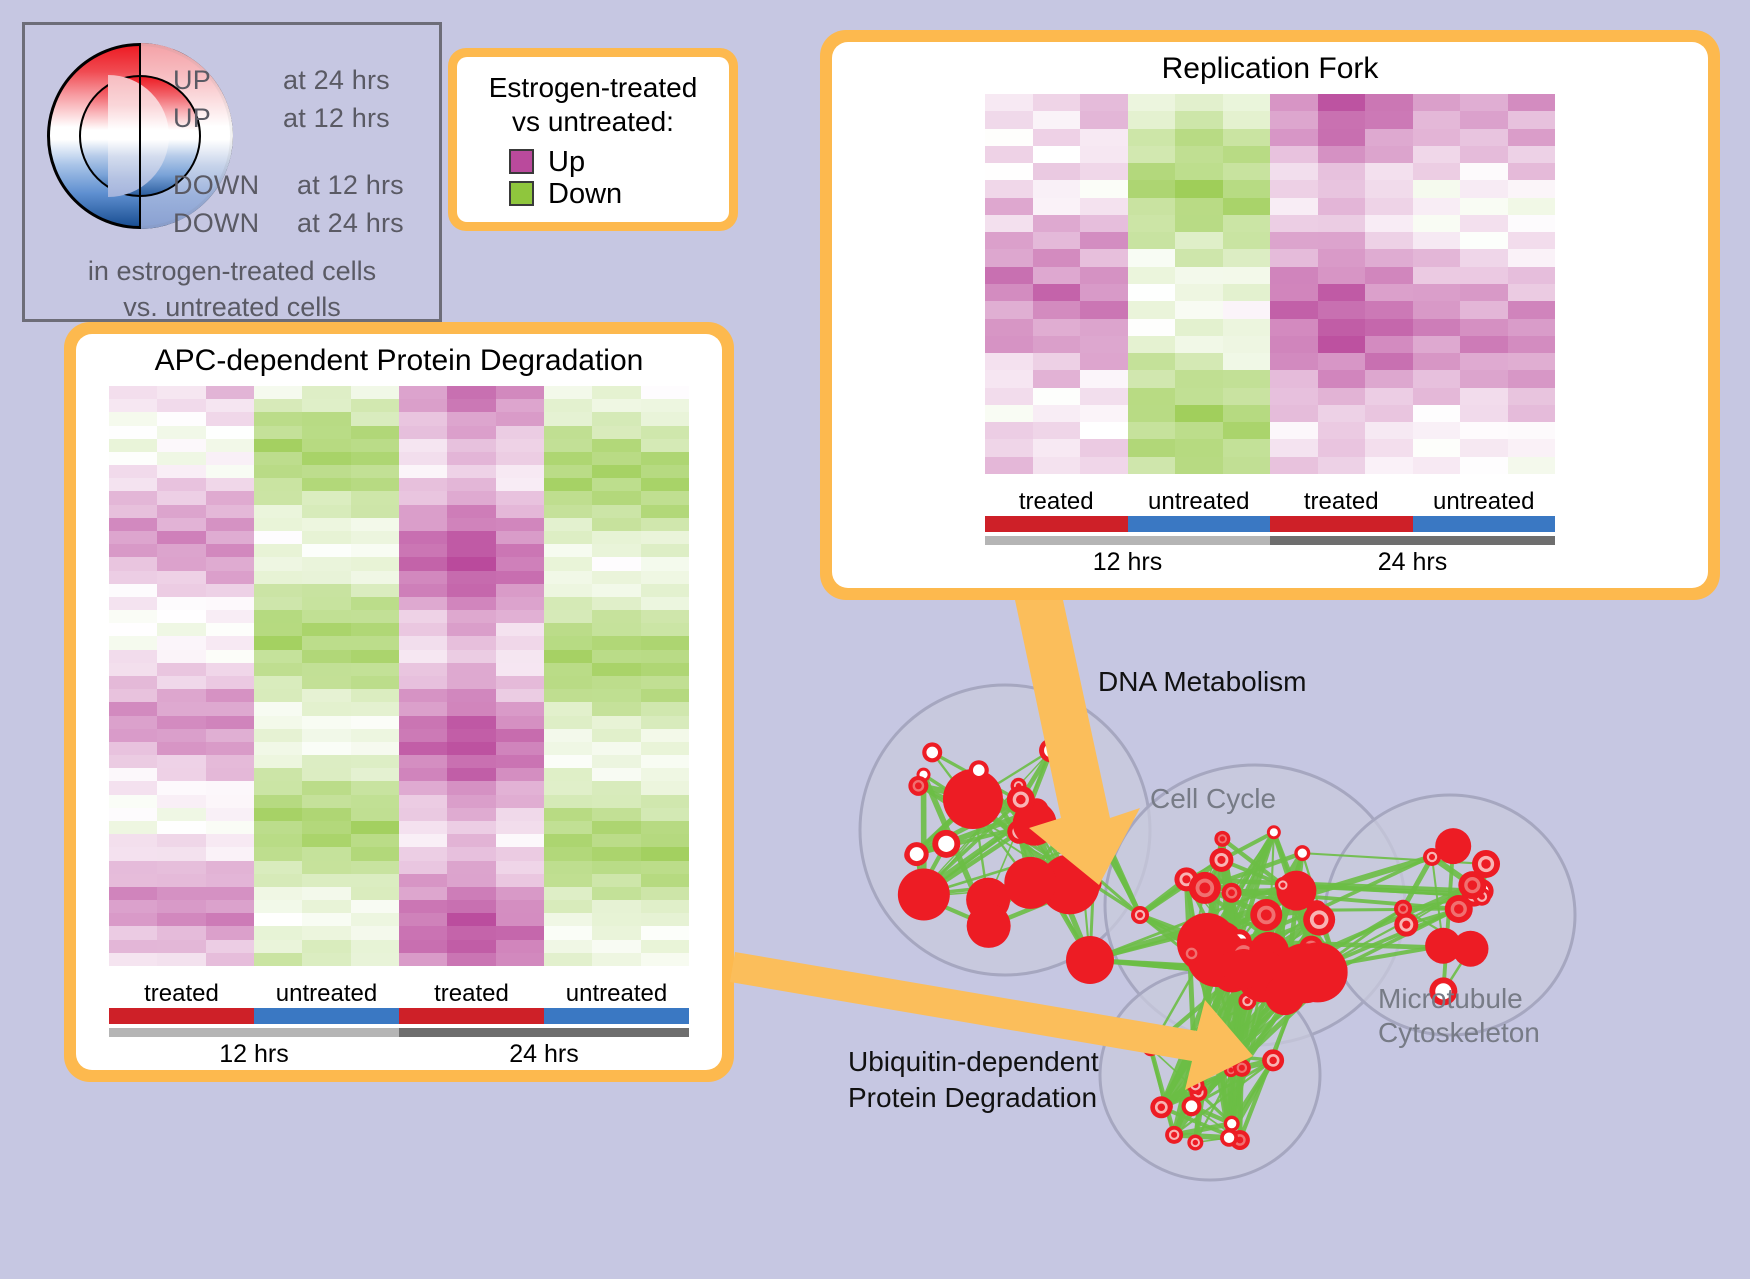 This screenshot has height=1279, width=1750. What do you see at coordinates (544, 1054) in the screenshot?
I see `timepoint-label: 24 hrs` at bounding box center [544, 1054].